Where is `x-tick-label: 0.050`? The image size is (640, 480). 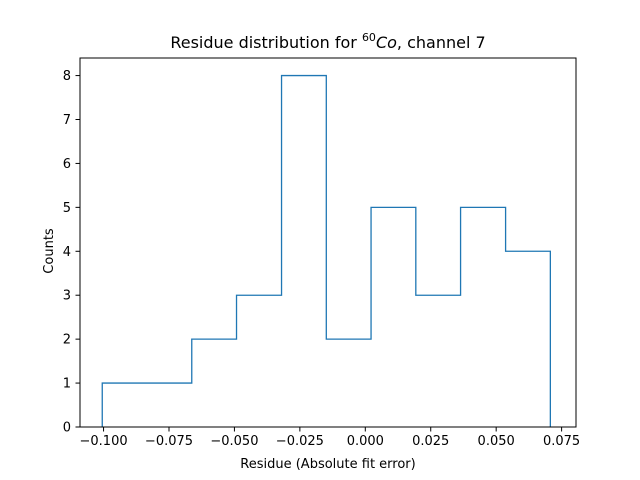
x-tick-label: 0.050 is located at coordinates (496, 441).